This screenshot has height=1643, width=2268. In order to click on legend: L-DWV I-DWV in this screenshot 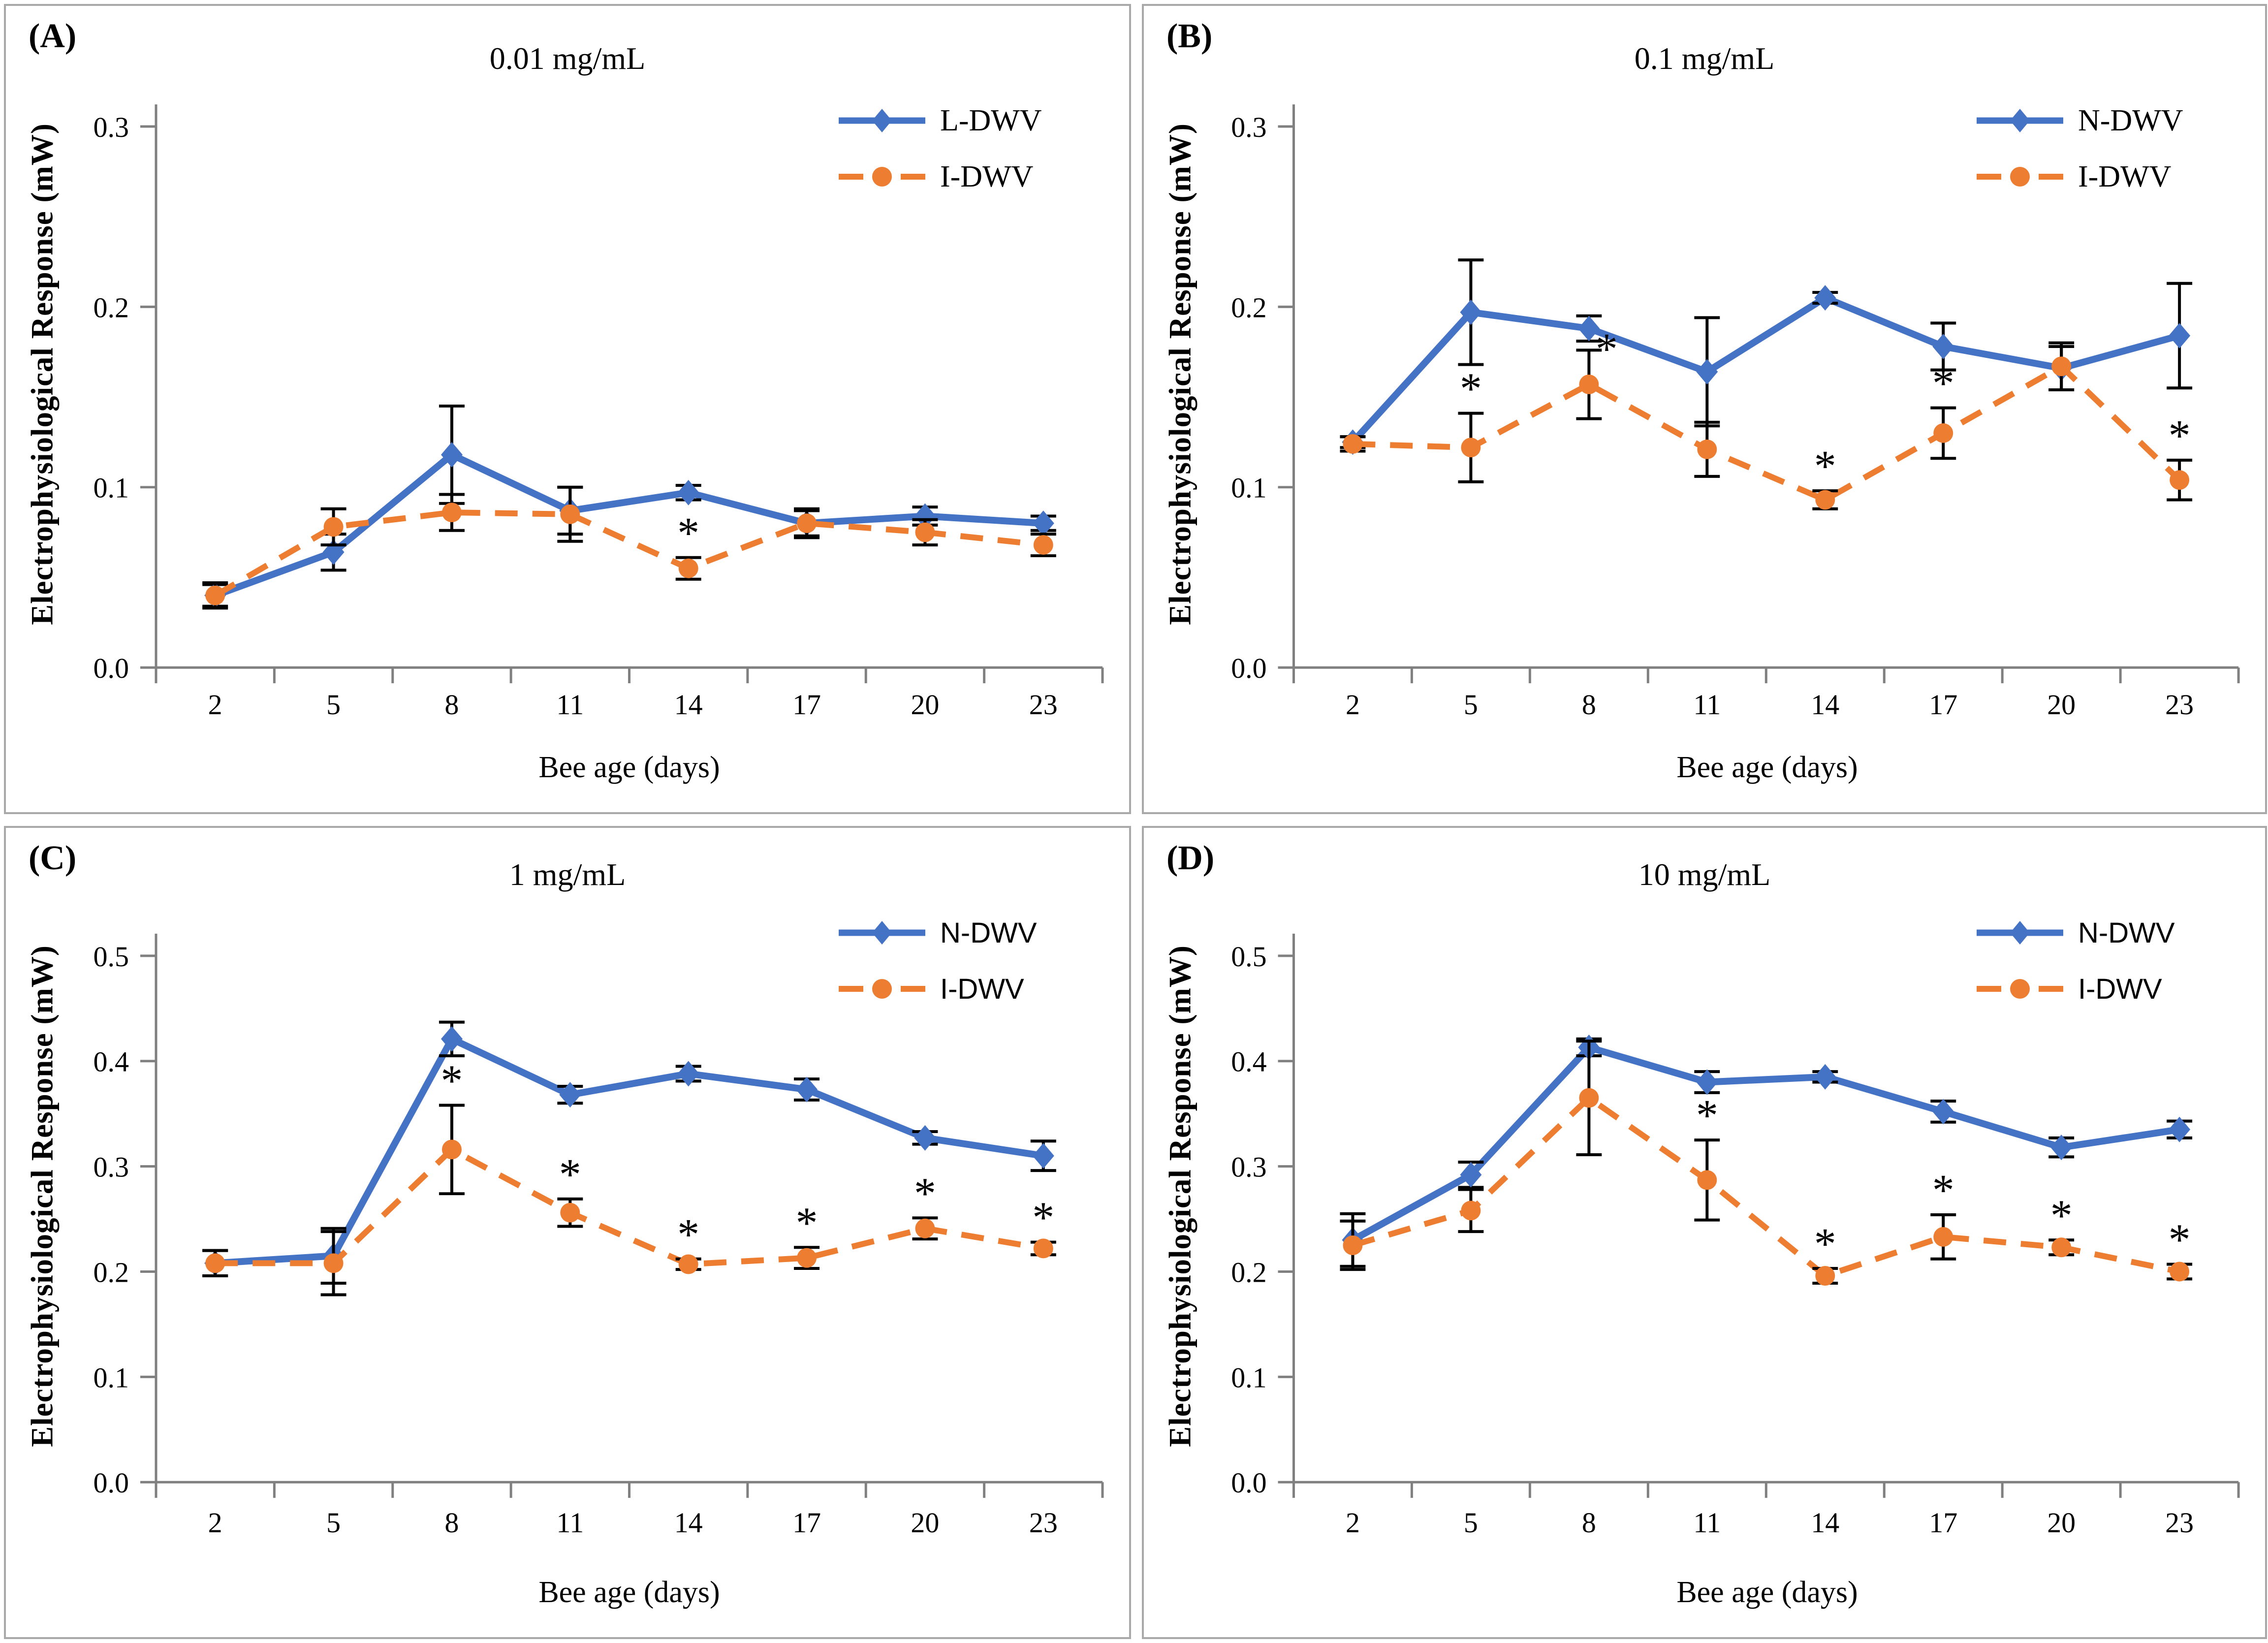, I will do `click(940, 149)`.